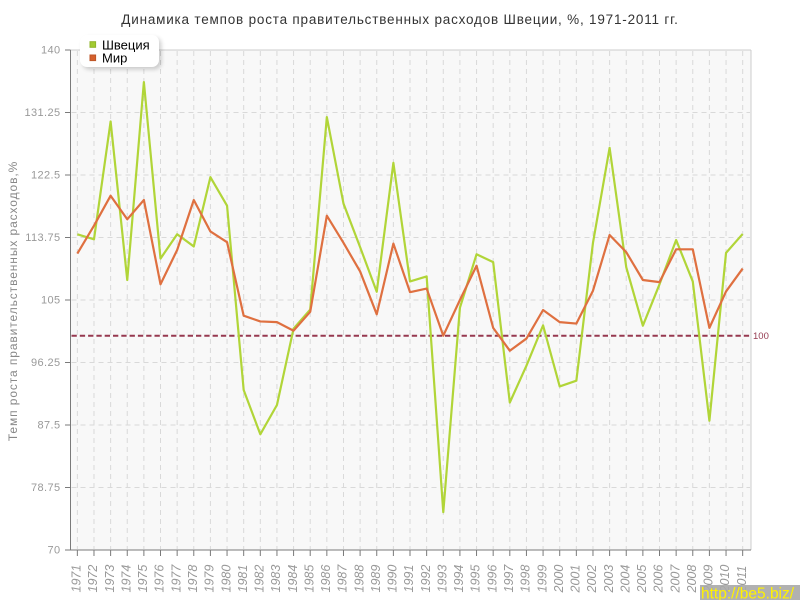 The image size is (800, 605). Describe the element at coordinates (359, 579) in the screenshot. I see `svg-text: 1988` at that location.